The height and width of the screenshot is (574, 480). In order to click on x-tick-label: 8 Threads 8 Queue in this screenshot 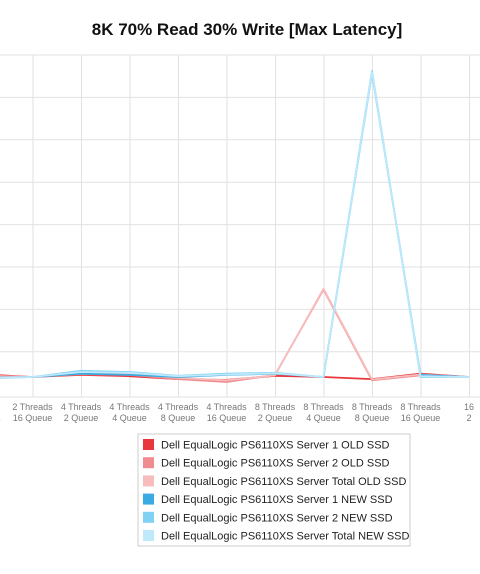, I will do `click(372, 412)`.